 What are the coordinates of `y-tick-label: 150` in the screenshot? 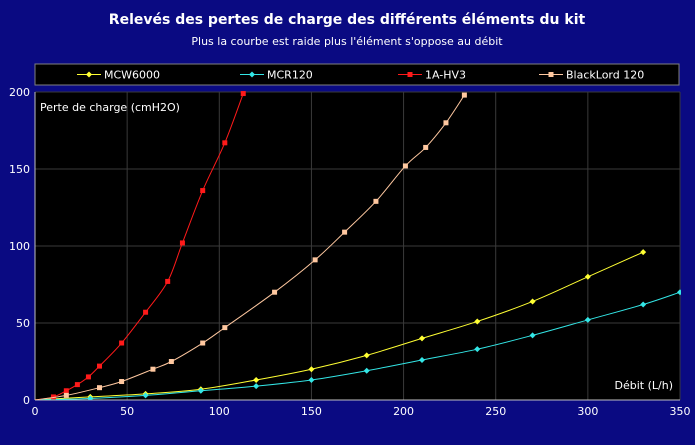 It's located at (19, 169).